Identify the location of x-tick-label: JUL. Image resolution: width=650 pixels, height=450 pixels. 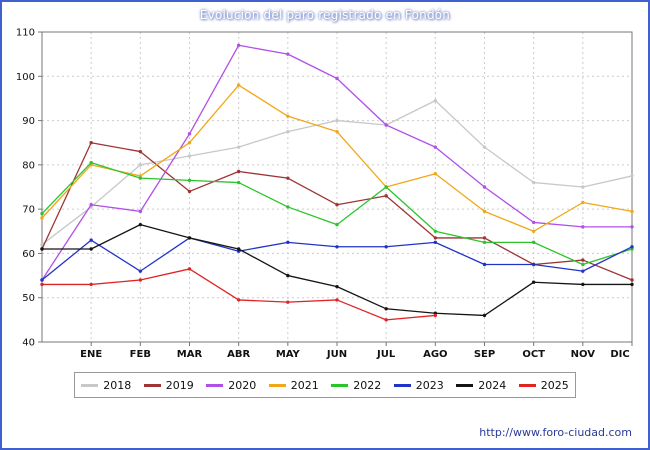
(386, 354).